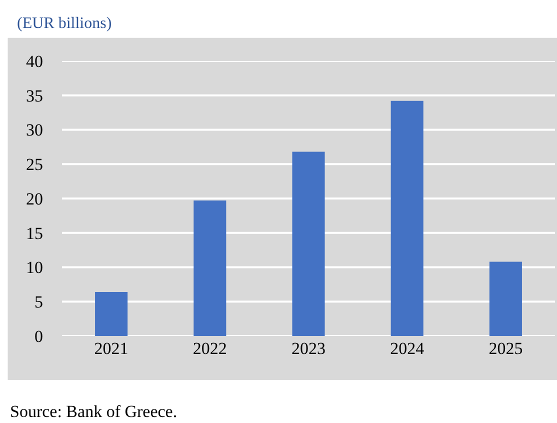  What do you see at coordinates (34, 61) in the screenshot?
I see `y-tick-label: 40` at bounding box center [34, 61].